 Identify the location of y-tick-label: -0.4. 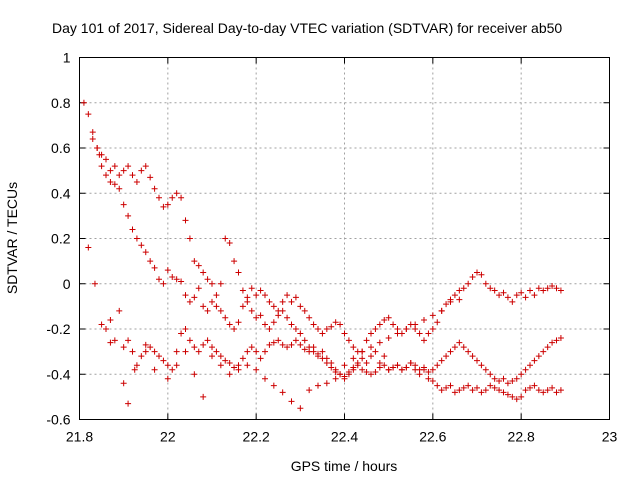
(58, 374).